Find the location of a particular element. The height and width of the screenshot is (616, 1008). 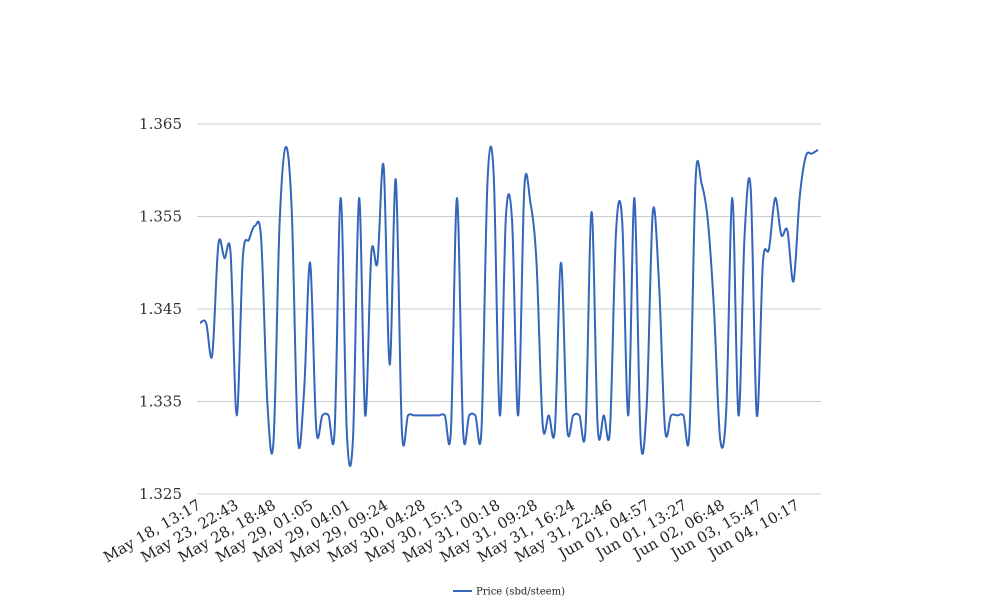

legend: Price (sbd/steem) is located at coordinates (509, 592).